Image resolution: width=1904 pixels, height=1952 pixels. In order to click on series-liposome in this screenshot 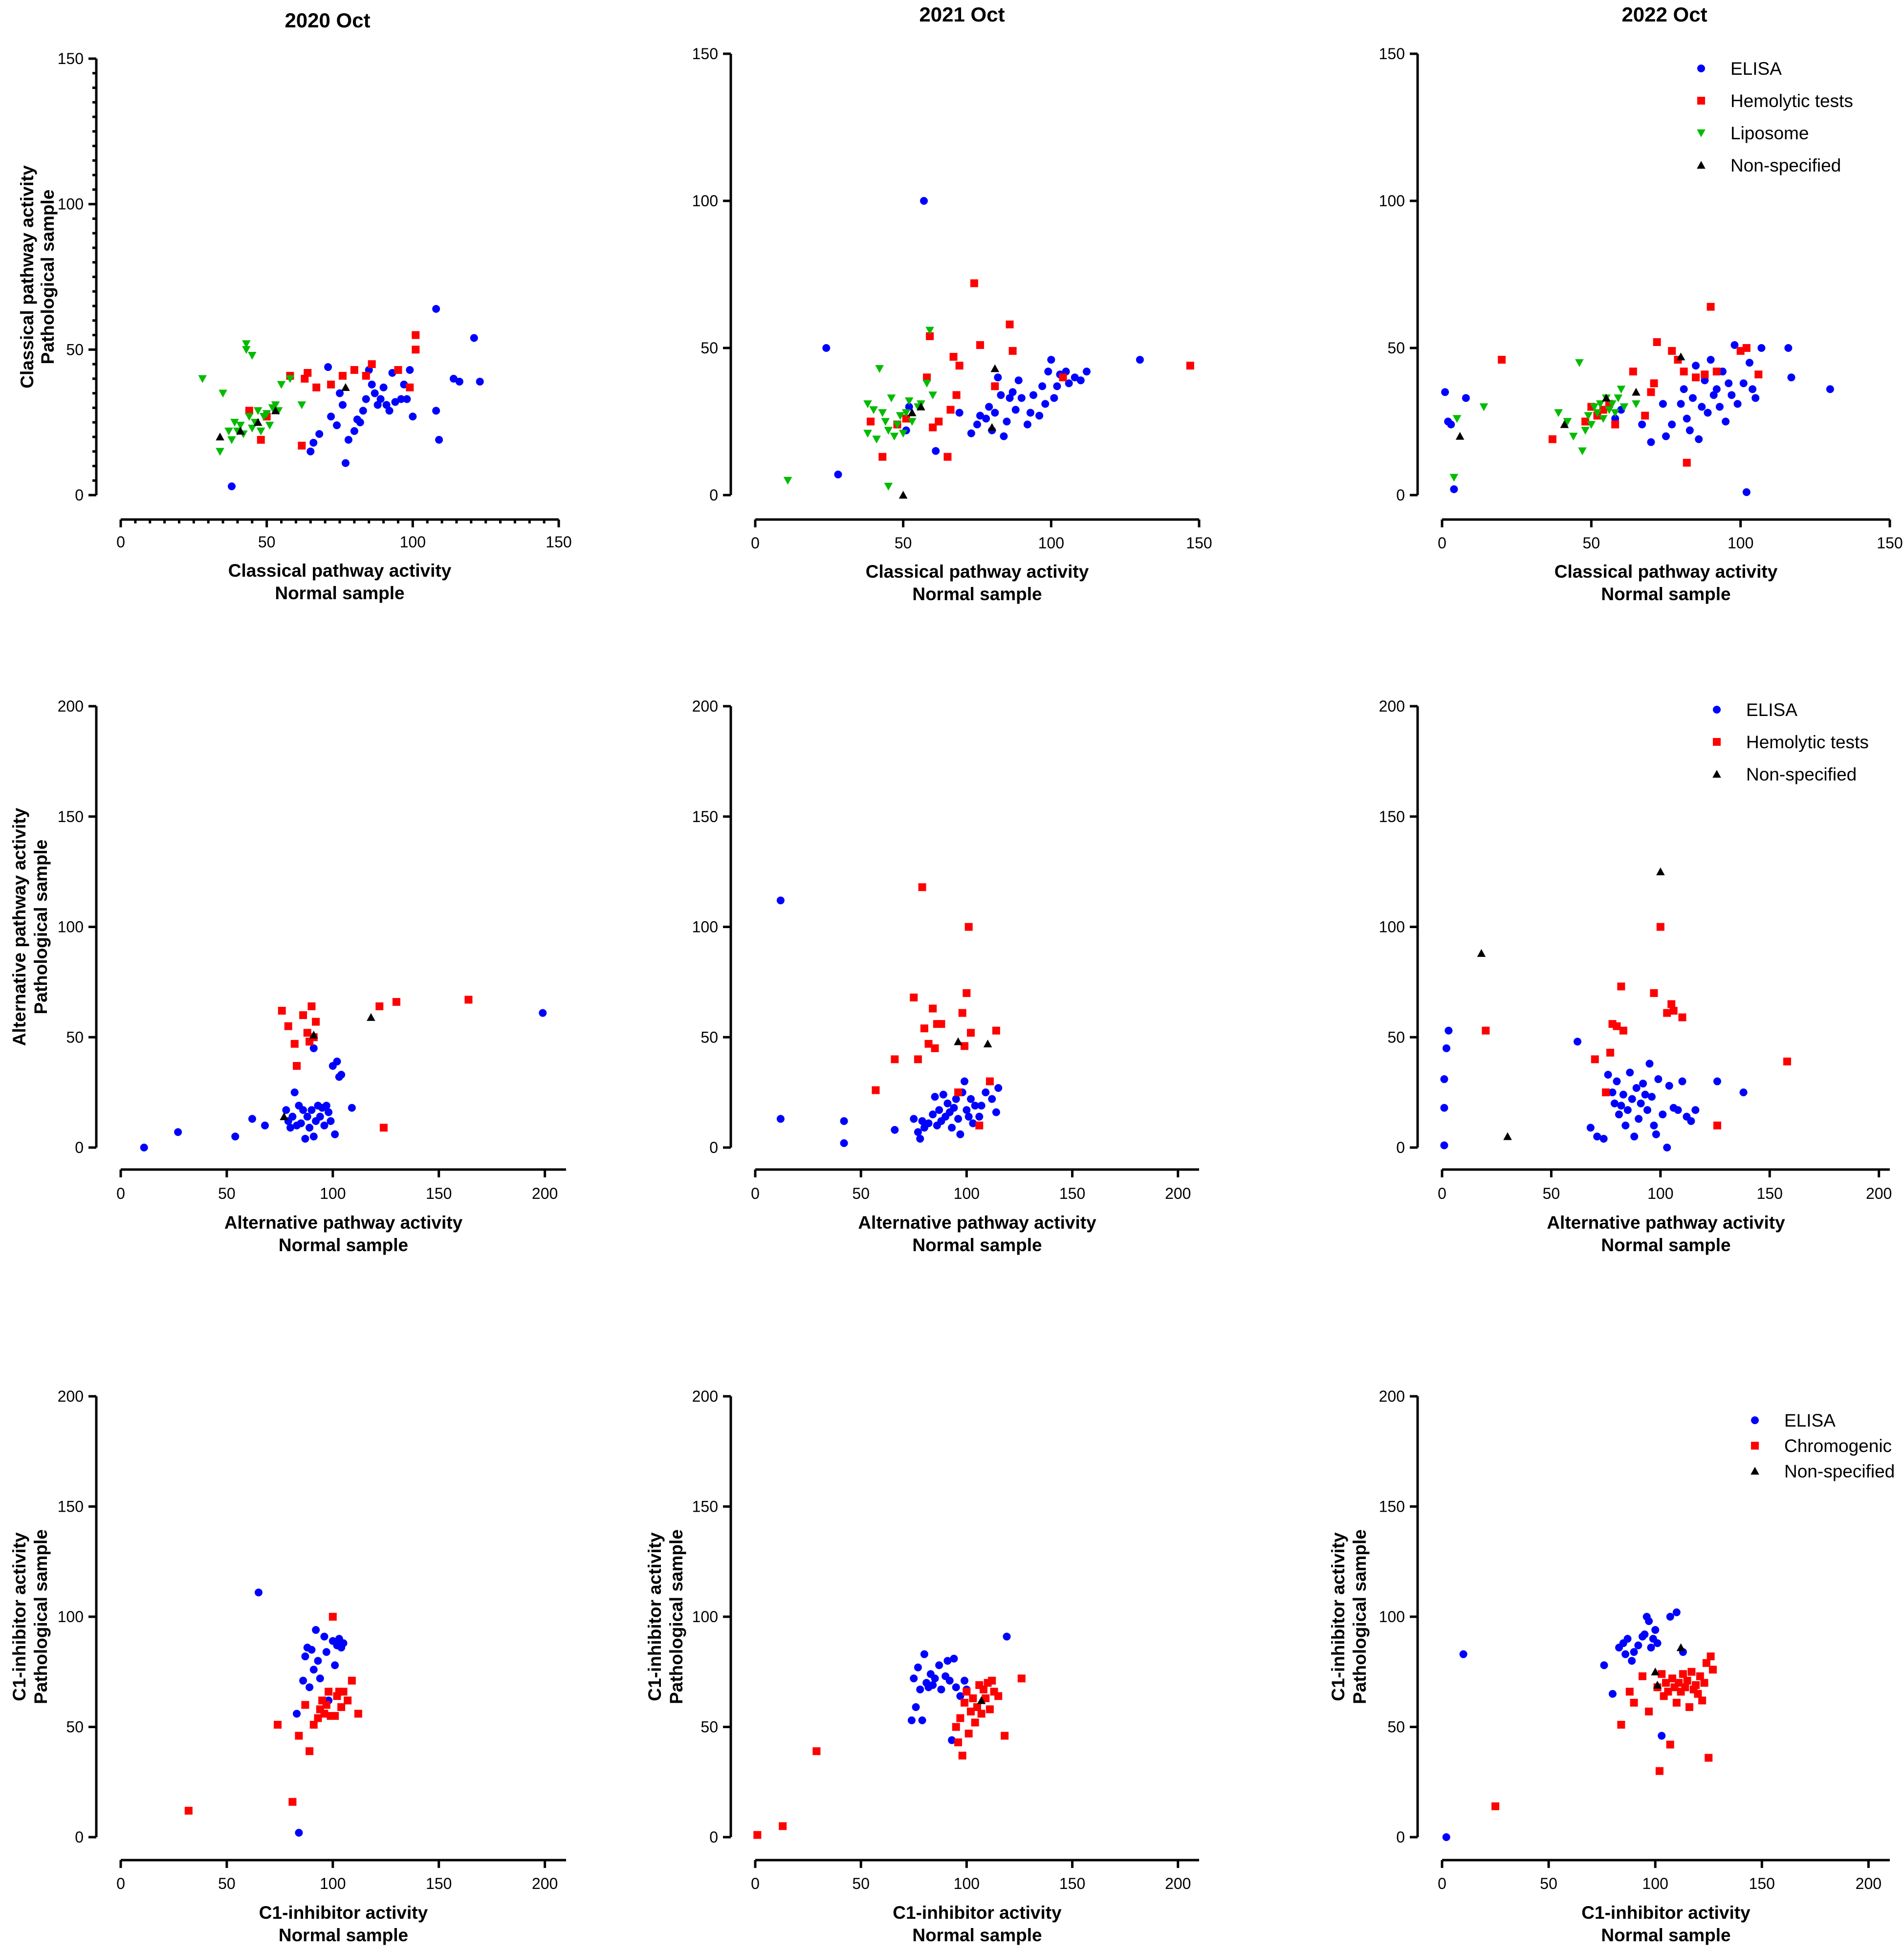, I will do `click(1545, 421)`.